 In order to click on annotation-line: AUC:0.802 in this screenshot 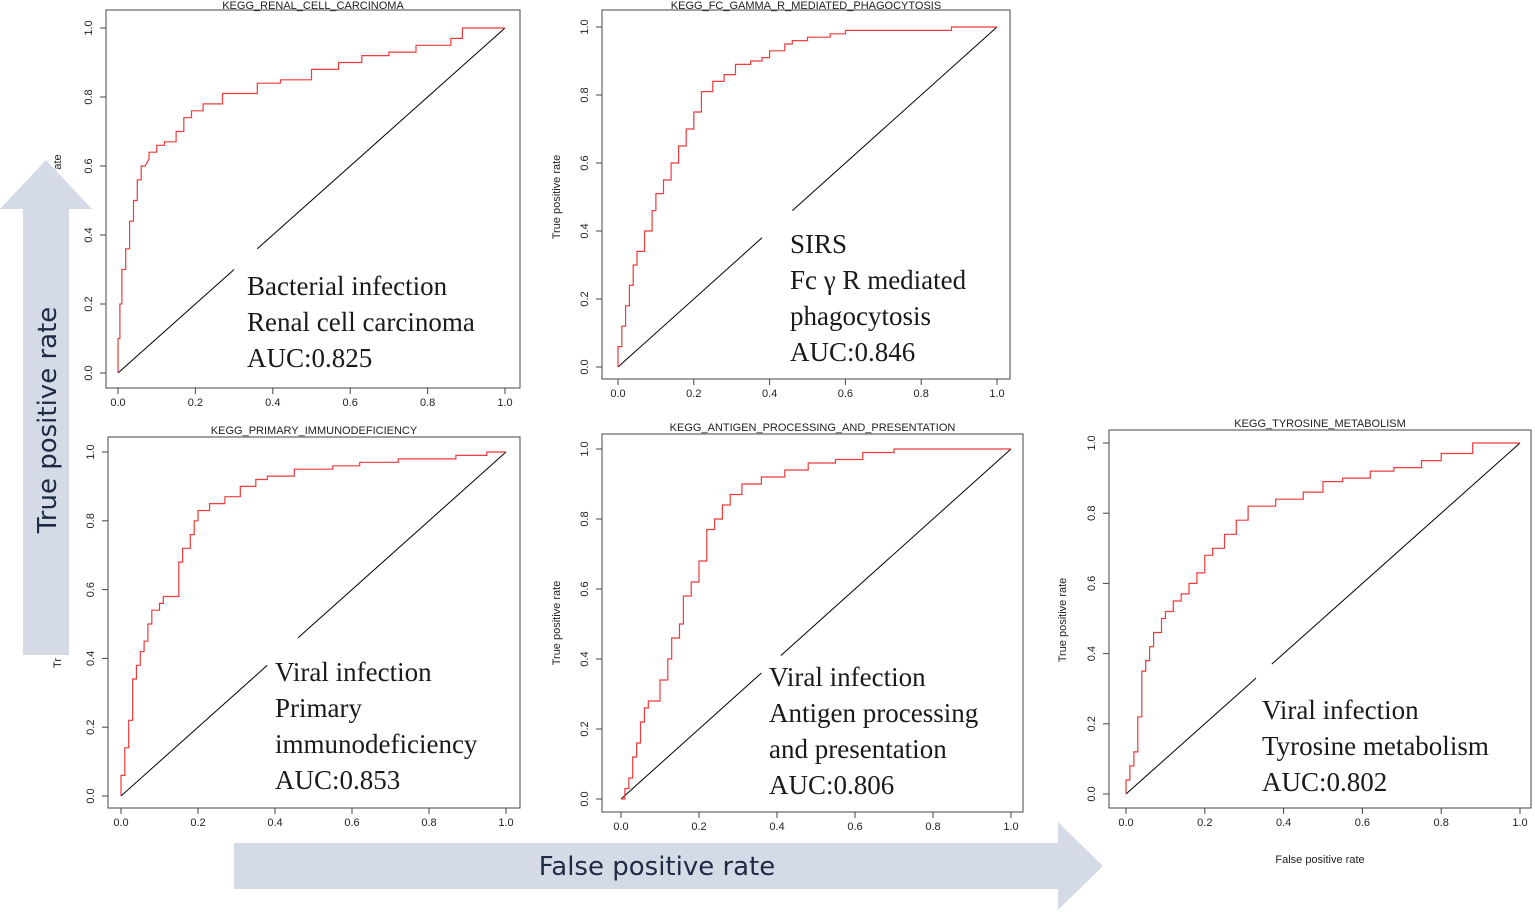, I will do `click(1324, 782)`.